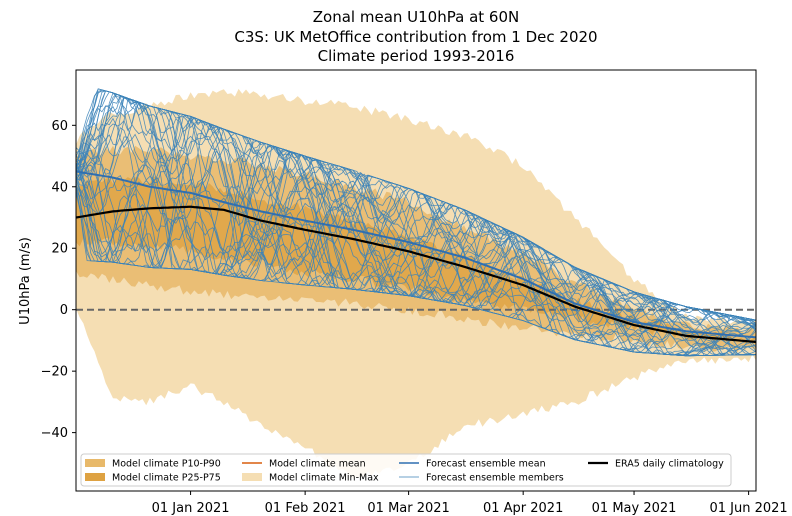 The image size is (792, 516). What do you see at coordinates (25, 281) in the screenshot?
I see `y-axis-label: U10hPa (m/s)` at bounding box center [25, 281].